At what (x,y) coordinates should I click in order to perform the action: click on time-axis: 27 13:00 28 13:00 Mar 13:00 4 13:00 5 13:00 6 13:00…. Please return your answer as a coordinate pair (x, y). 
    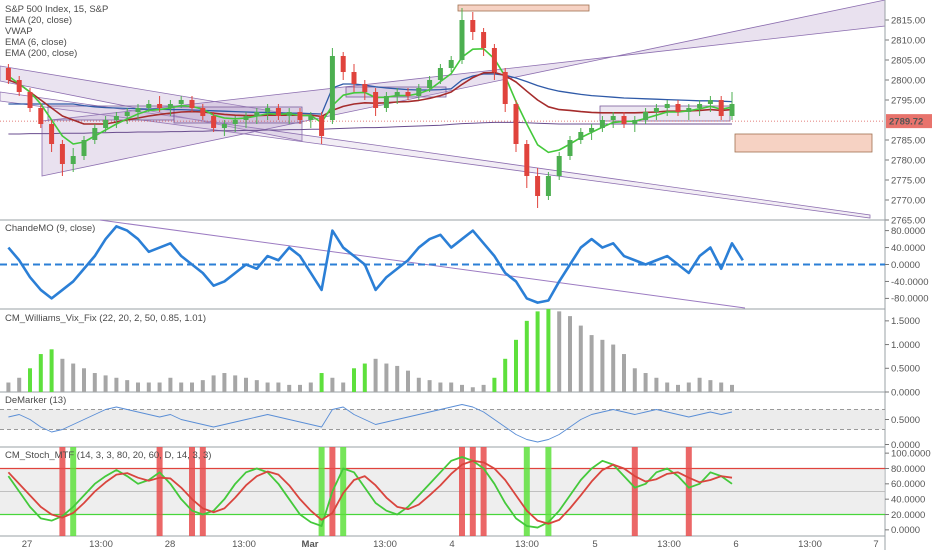
    Looking at the image, I should click on (450, 544).